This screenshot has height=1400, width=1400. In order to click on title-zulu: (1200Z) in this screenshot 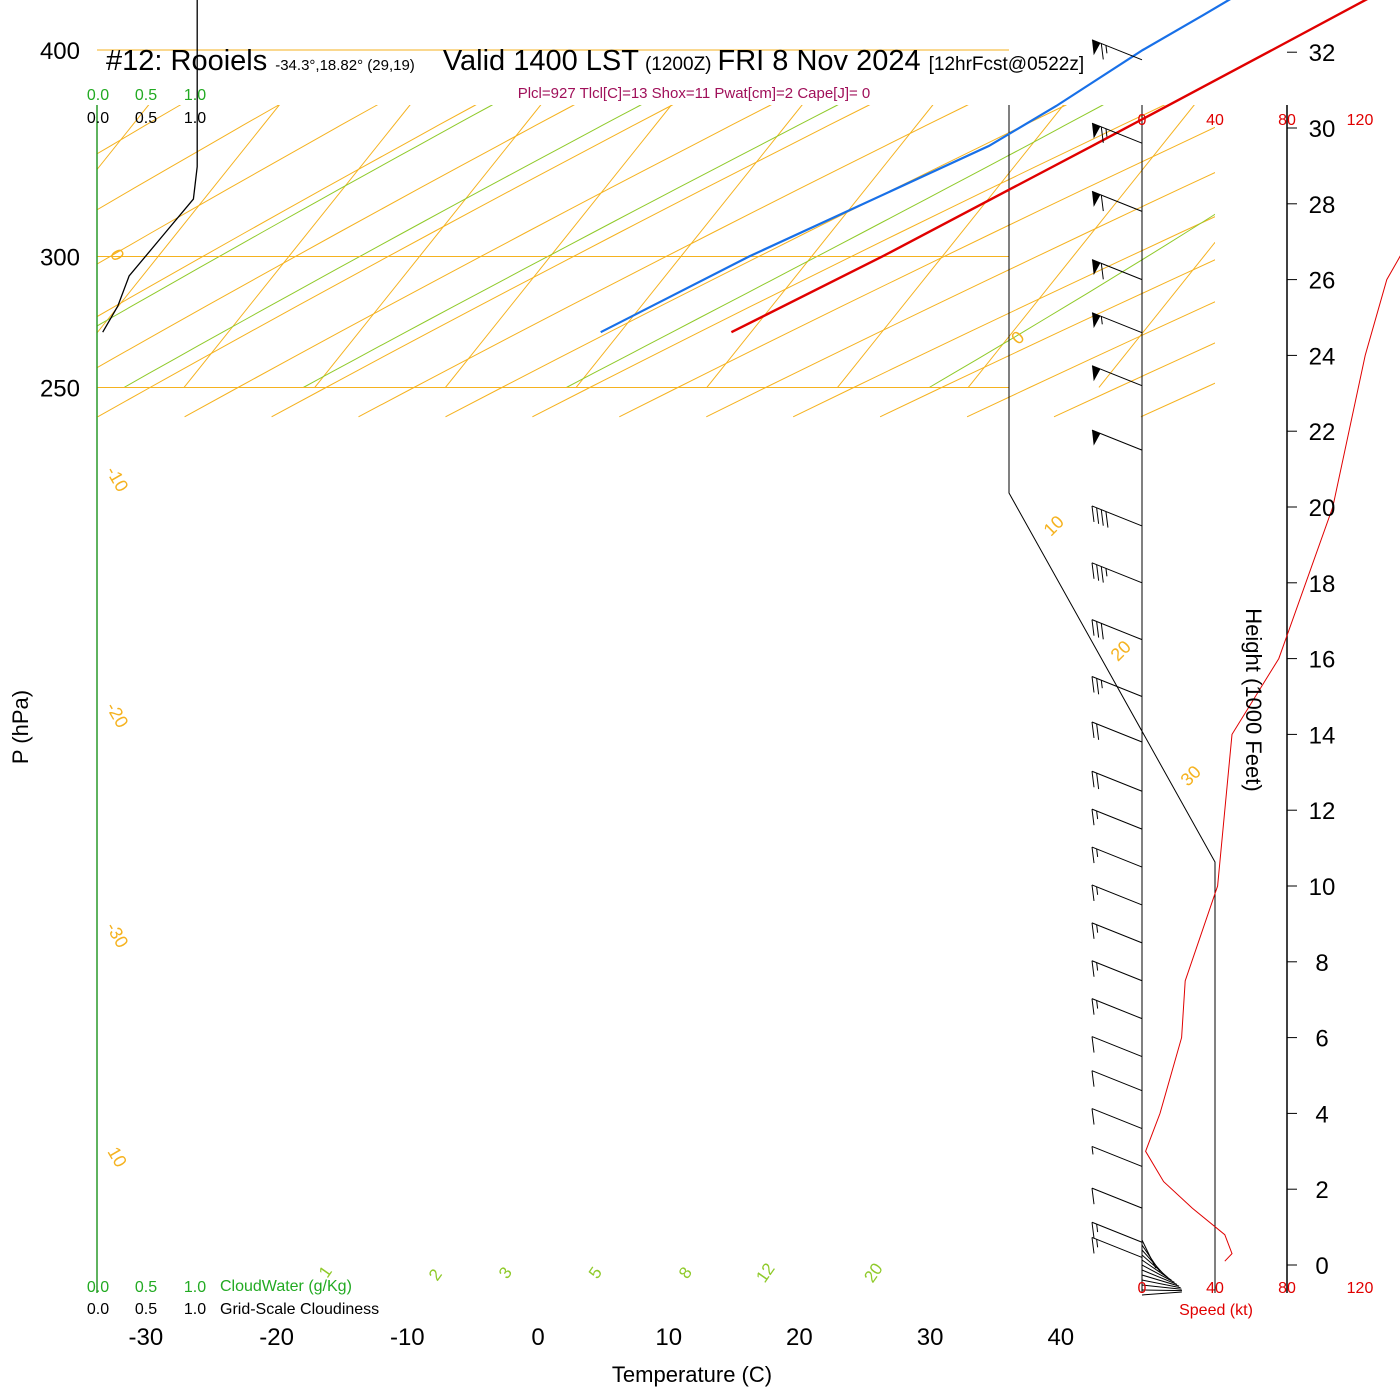, I will do `click(678, 64)`.